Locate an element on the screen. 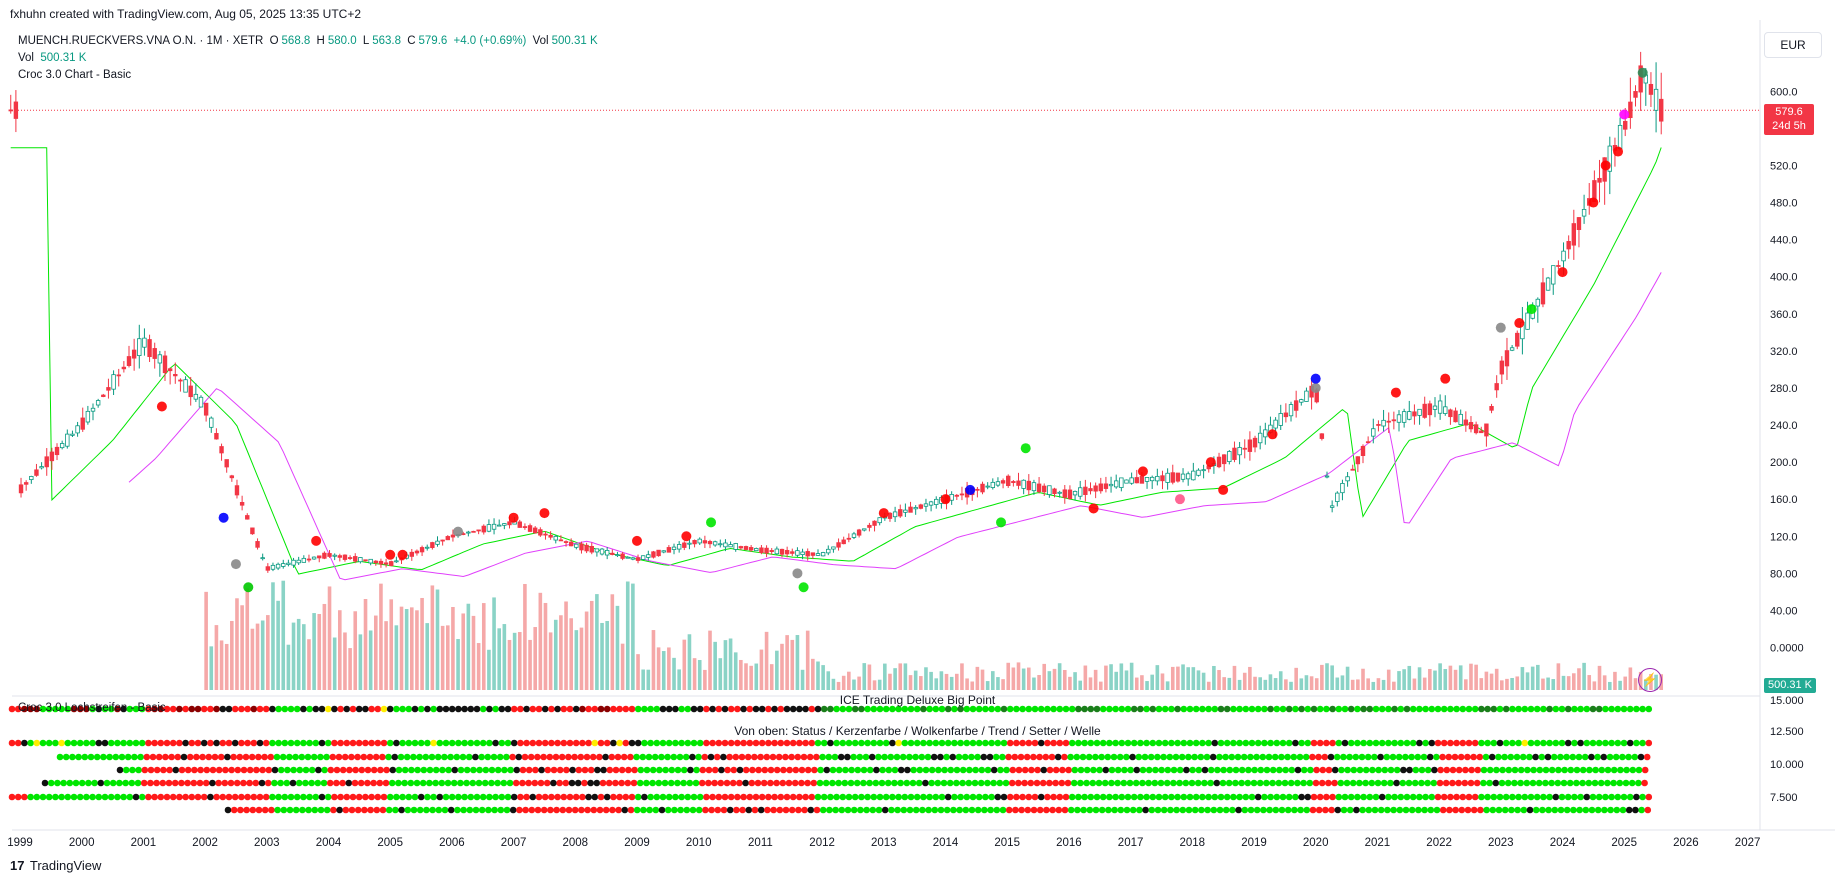  tradingview-logo: 17 TradingView is located at coordinates (55, 865).